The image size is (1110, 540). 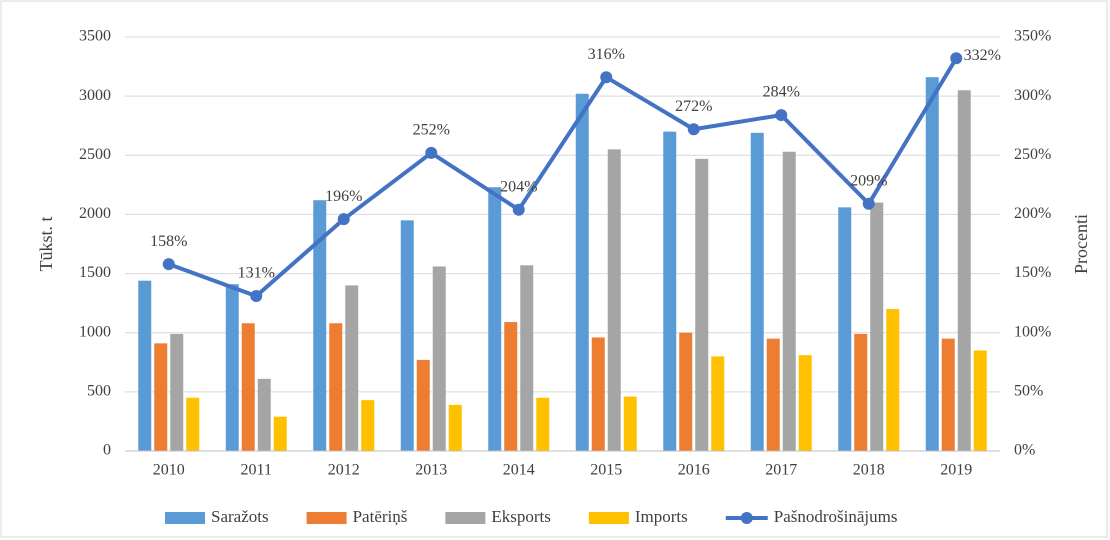 I want to click on x-tick-label: 2015, so click(x=606, y=470).